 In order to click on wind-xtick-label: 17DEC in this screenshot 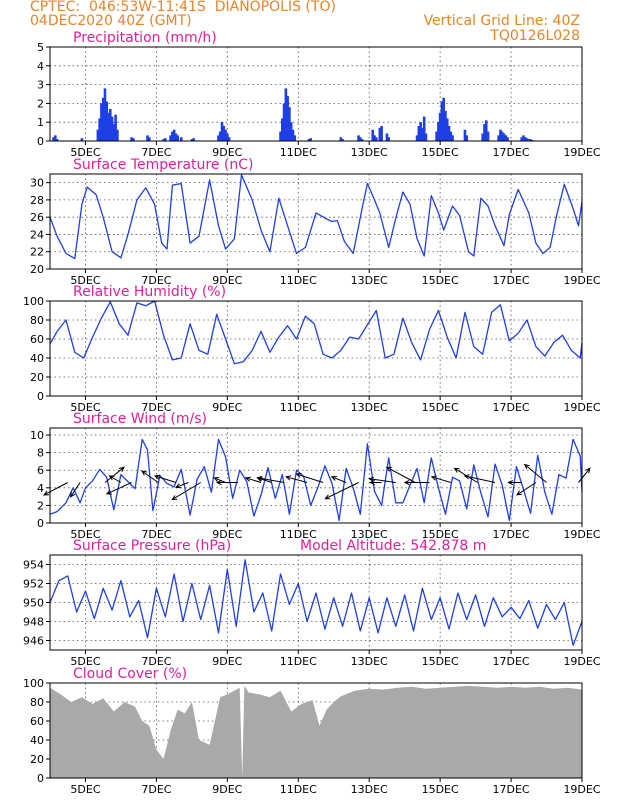, I will do `click(511, 534)`.